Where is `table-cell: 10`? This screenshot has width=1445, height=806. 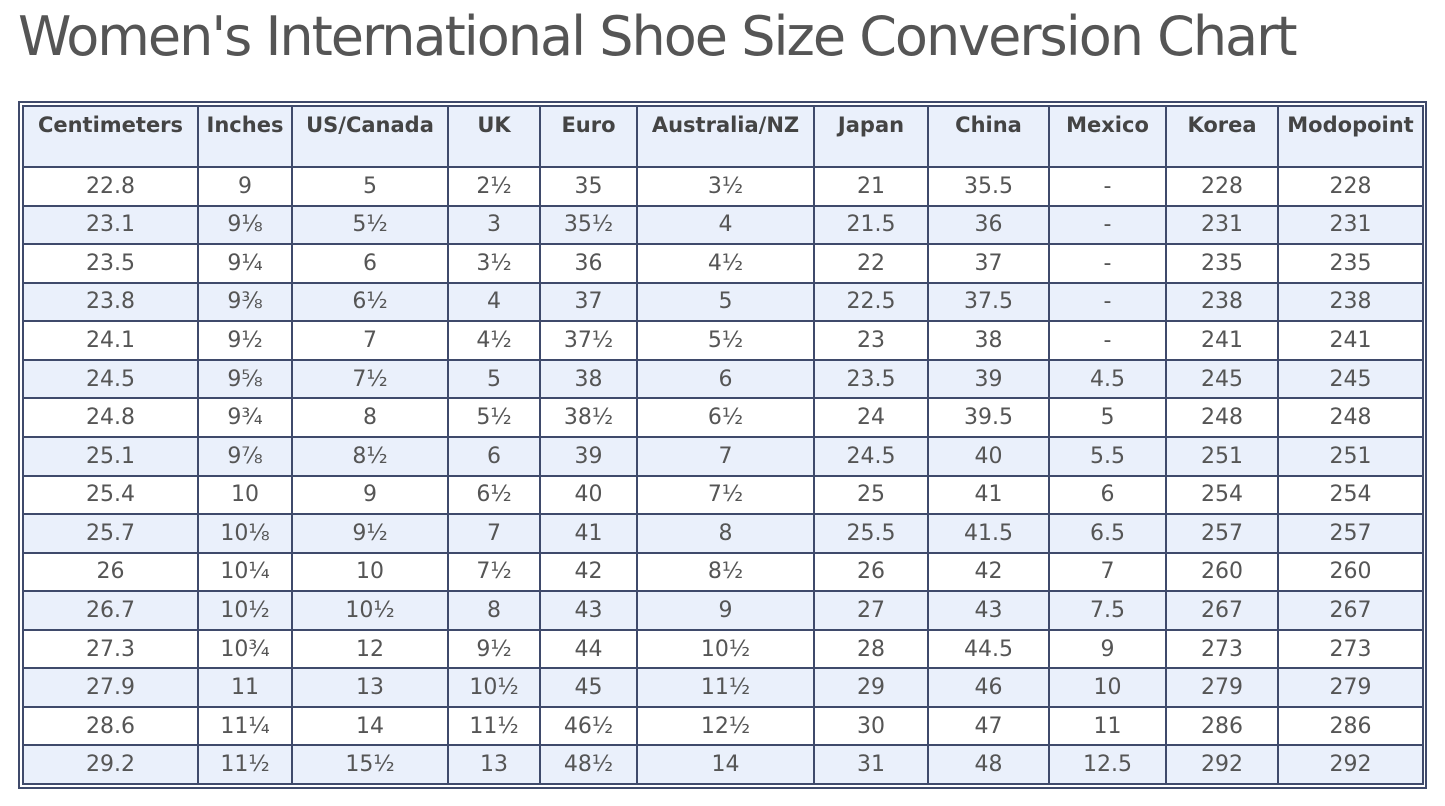
table-cell: 10 is located at coordinates (245, 495).